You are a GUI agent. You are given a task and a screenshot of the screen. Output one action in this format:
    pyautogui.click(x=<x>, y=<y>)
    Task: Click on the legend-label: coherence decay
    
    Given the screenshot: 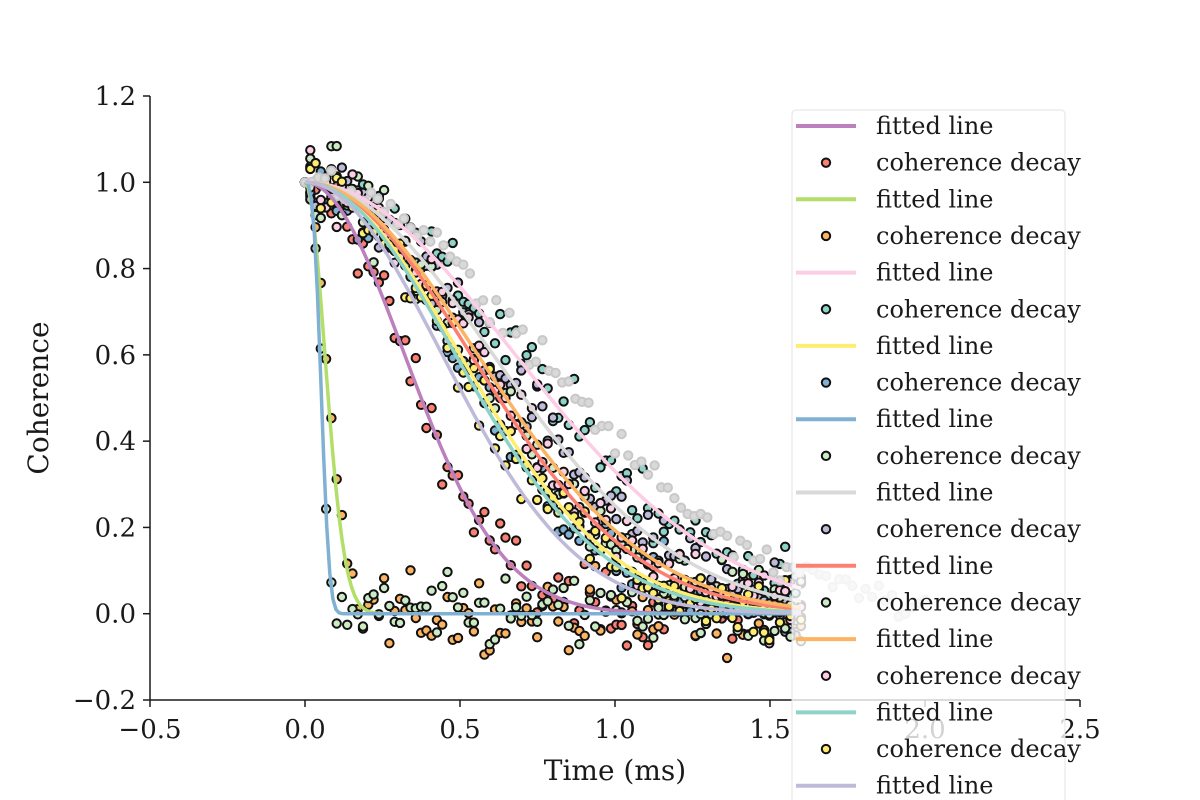 What is the action you would take?
    pyautogui.click(x=978, y=676)
    